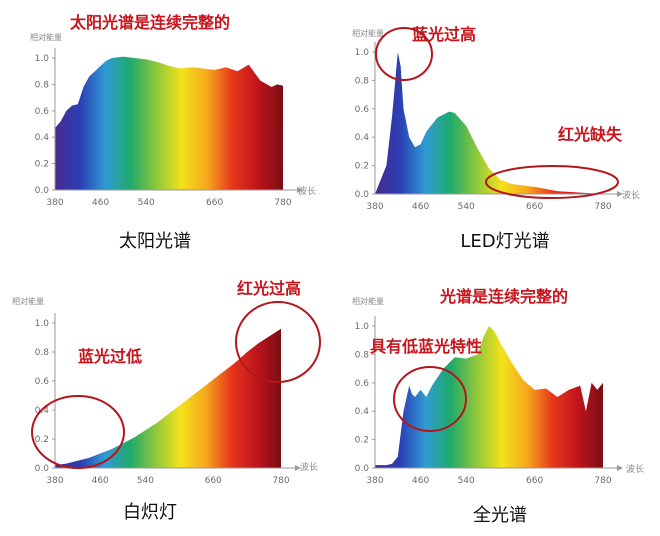  I want to click on annotation-text: 蓝光过低, so click(110, 356).